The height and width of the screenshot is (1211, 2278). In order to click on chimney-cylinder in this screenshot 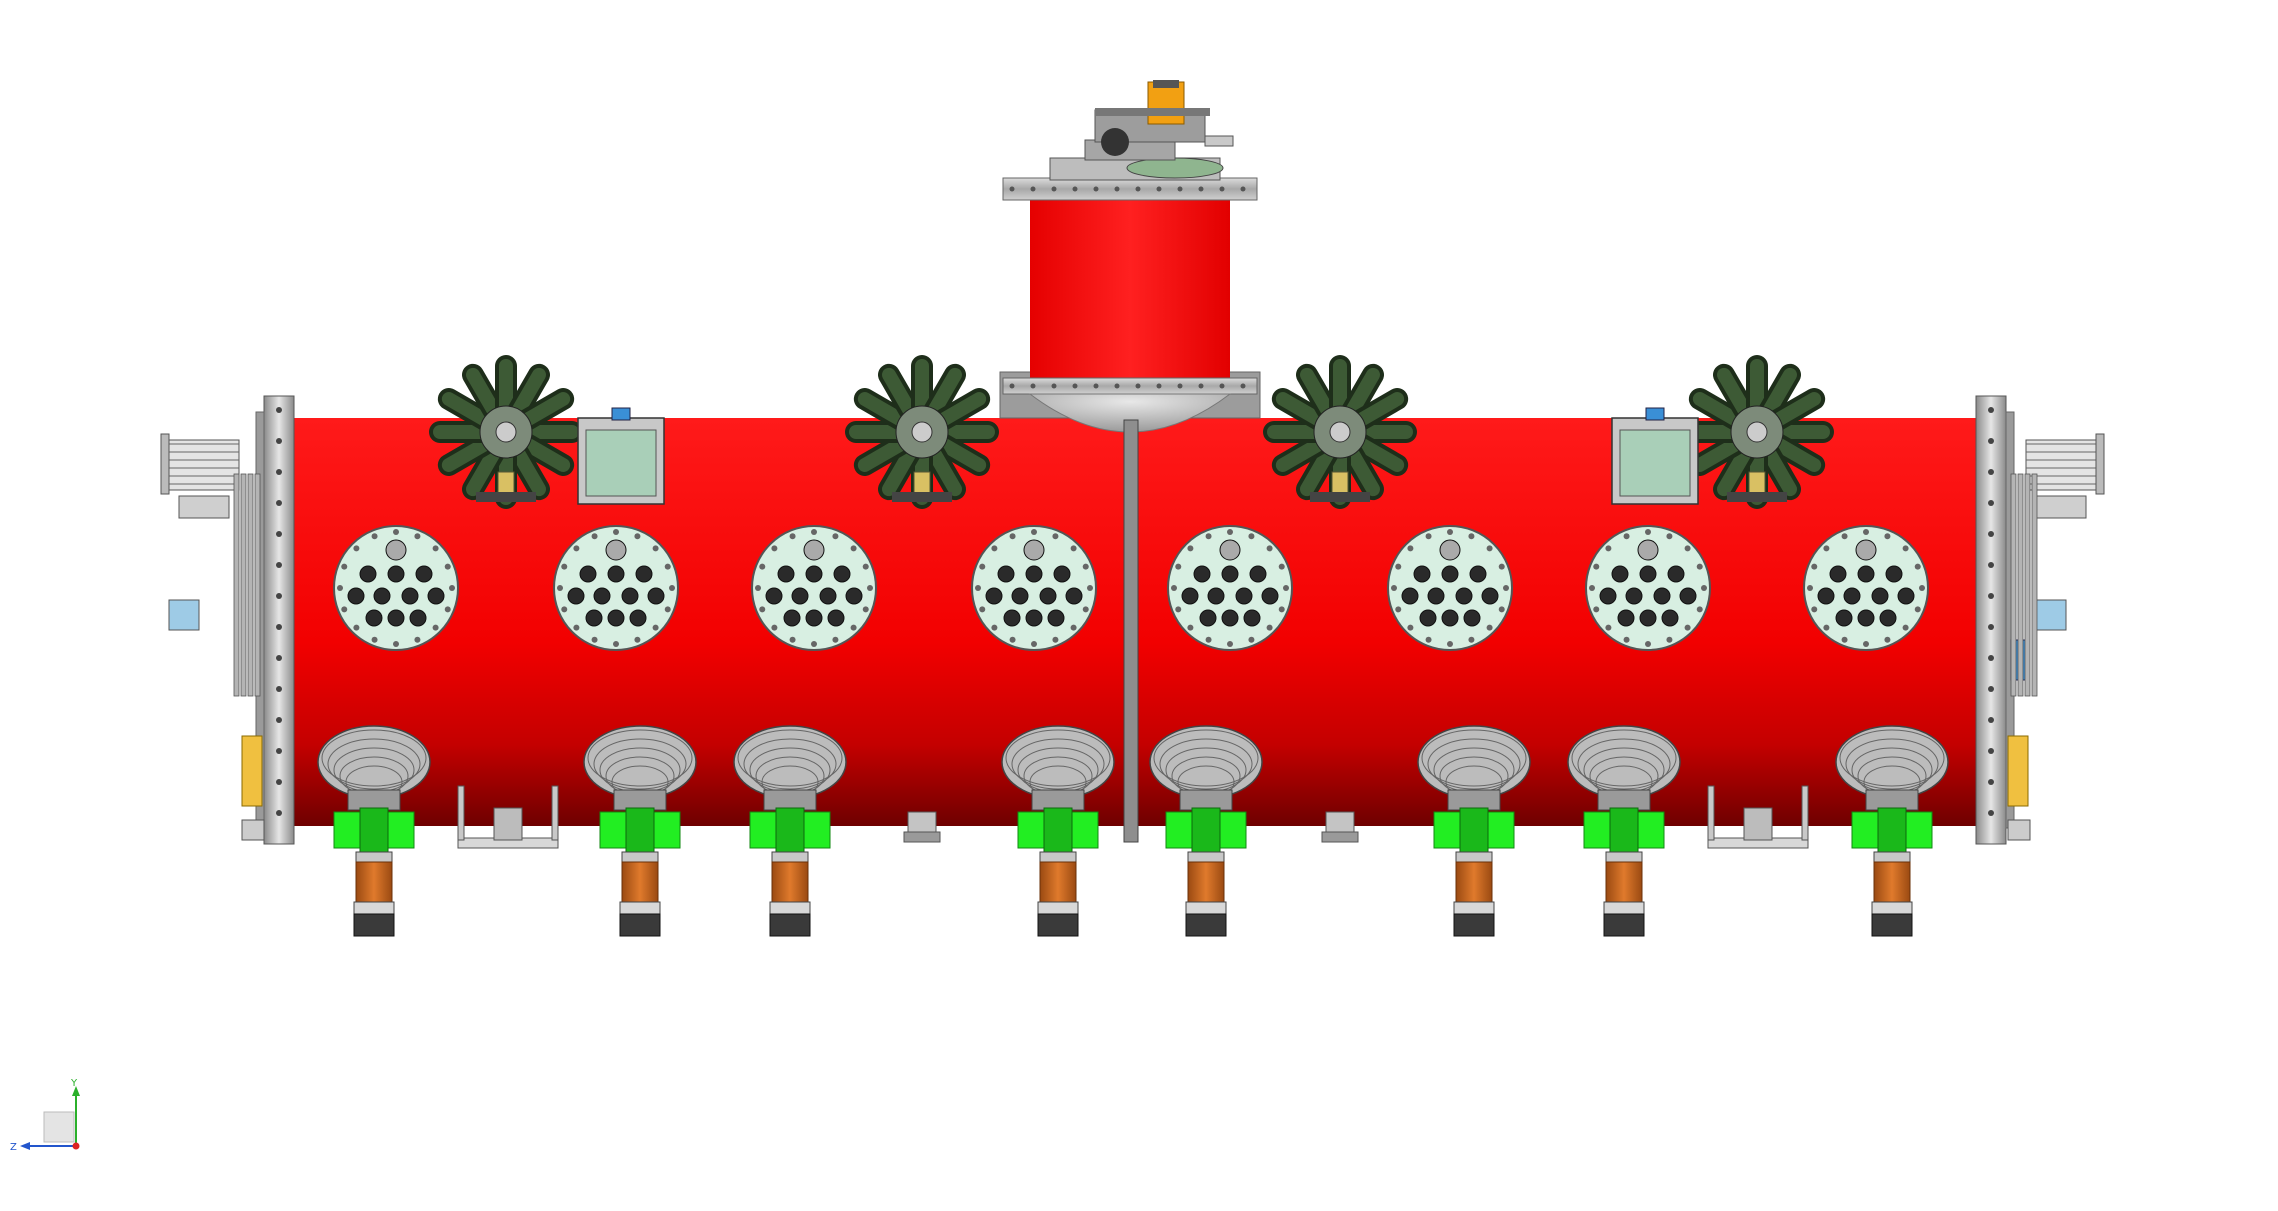, I will do `click(1130, 287)`.